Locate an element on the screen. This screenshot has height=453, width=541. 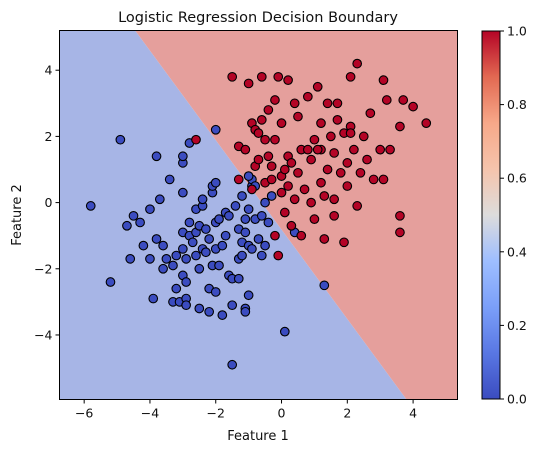
x-tick-label: −6 is located at coordinates (84, 413).